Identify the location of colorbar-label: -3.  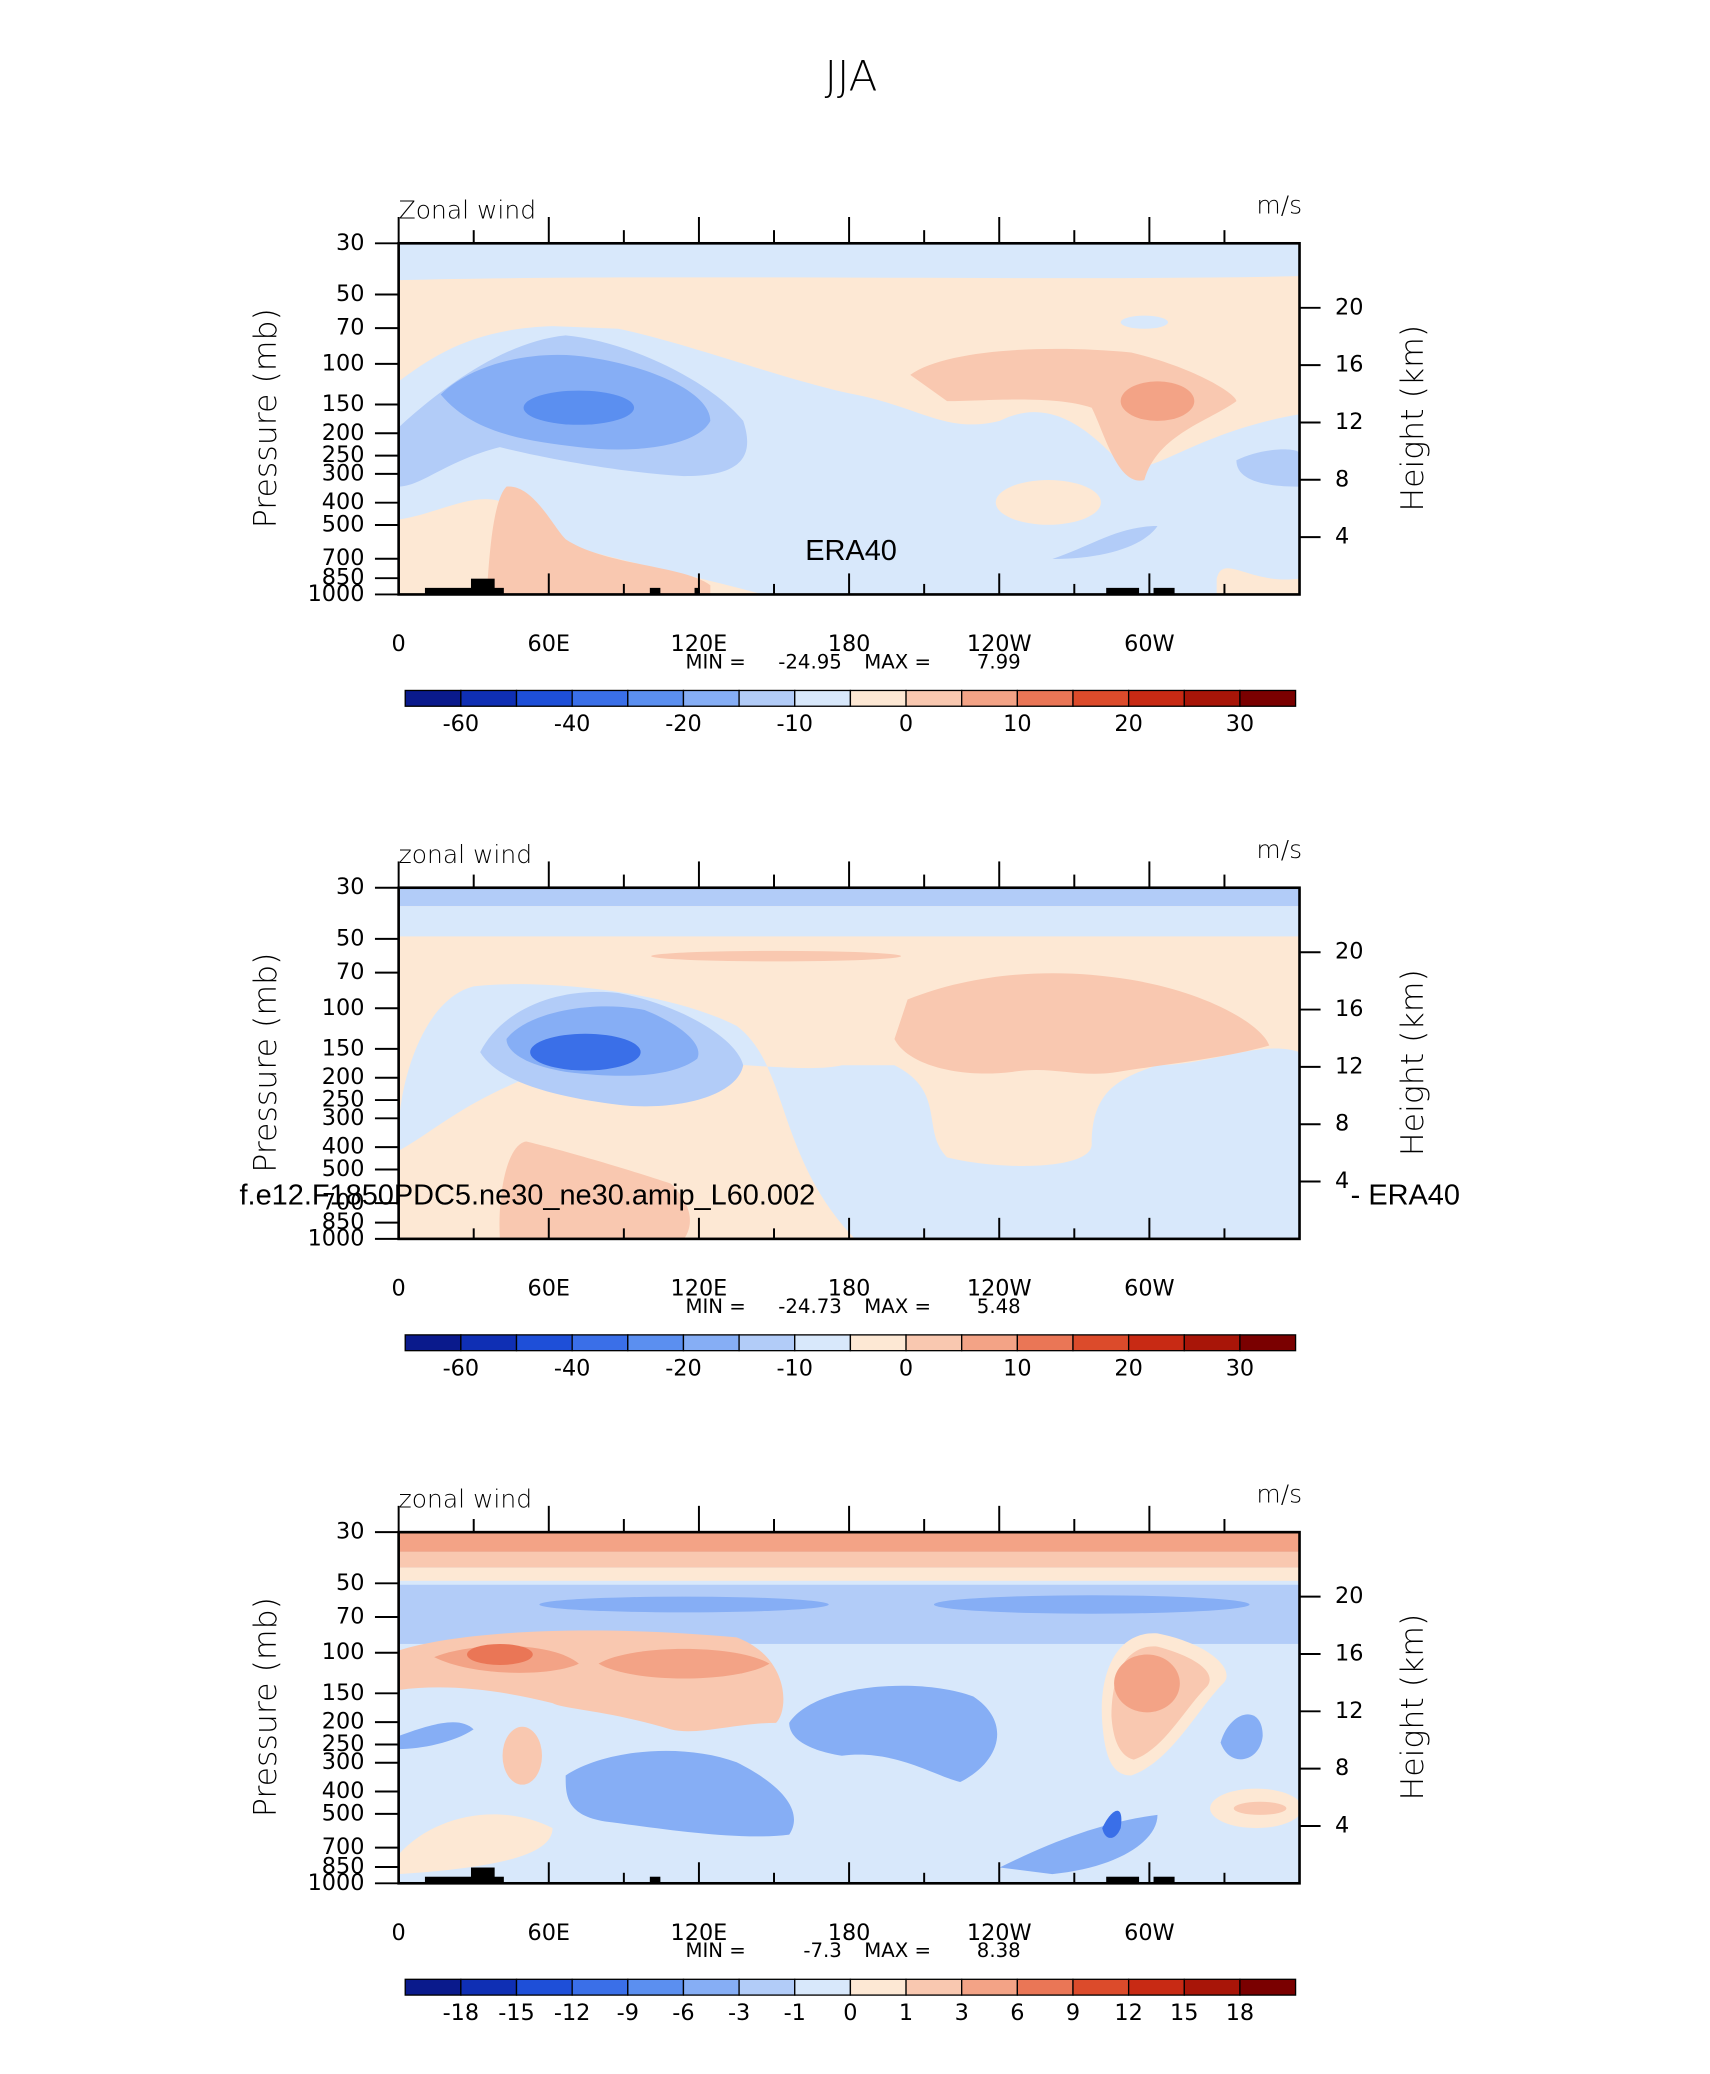
(739, 2013).